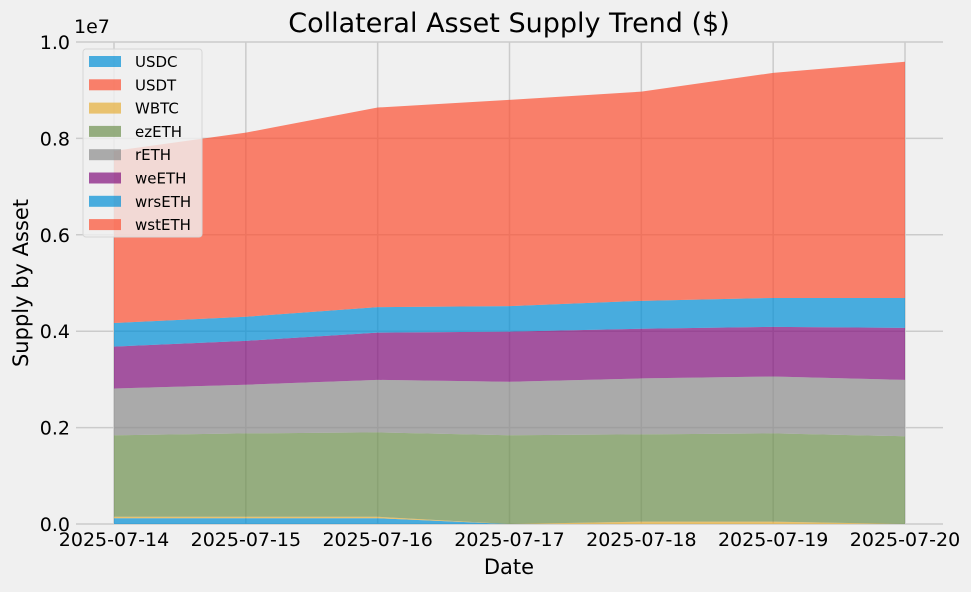 This screenshot has height=592, width=971. What do you see at coordinates (55, 139) in the screenshot?
I see `y-tick-label: 0.8` at bounding box center [55, 139].